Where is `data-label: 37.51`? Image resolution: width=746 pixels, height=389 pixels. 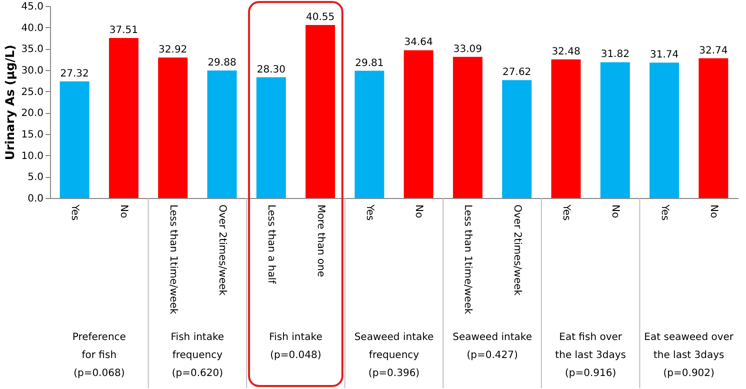
data-label: 37.51 is located at coordinates (123, 30).